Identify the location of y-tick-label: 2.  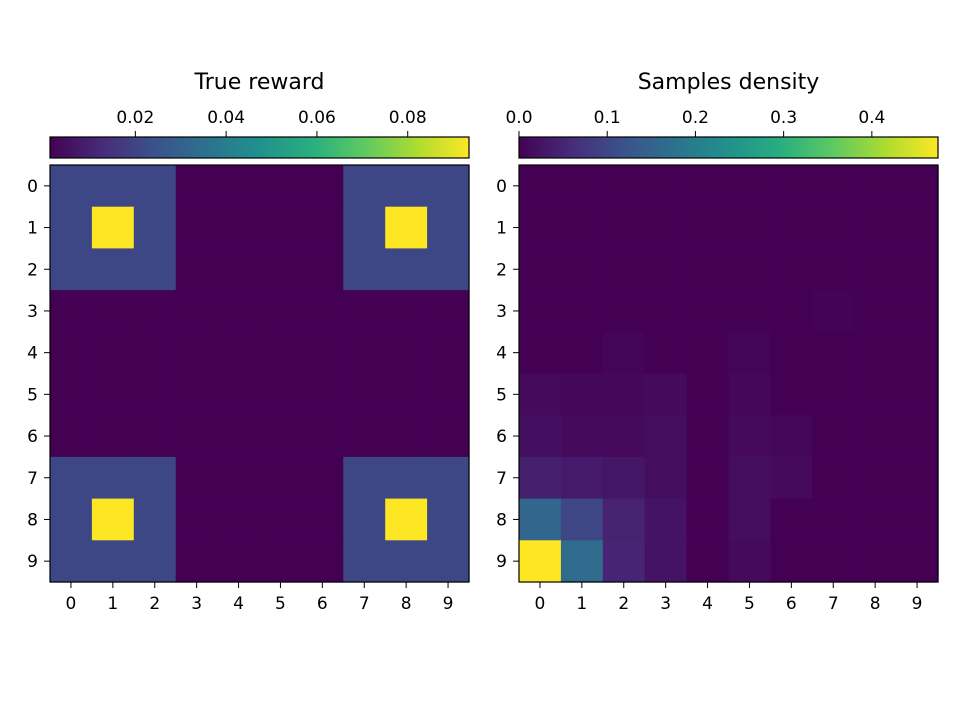
(32, 270).